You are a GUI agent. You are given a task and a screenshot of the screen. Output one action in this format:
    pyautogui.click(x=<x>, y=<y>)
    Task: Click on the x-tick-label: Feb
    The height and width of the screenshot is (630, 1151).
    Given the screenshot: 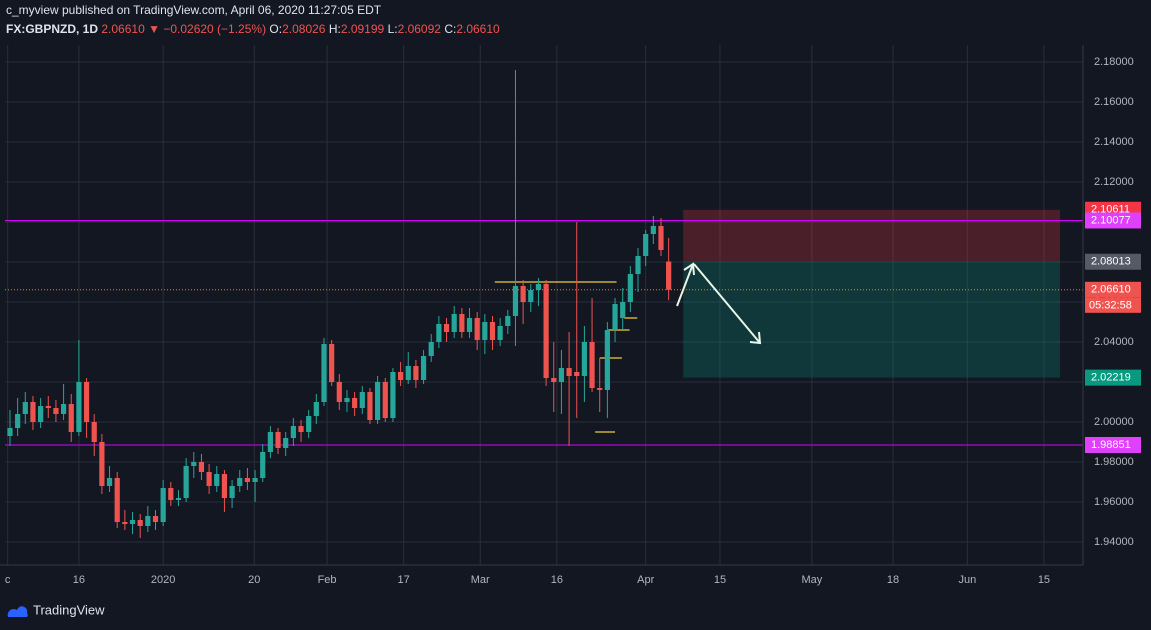 What is the action you would take?
    pyautogui.click(x=327, y=580)
    